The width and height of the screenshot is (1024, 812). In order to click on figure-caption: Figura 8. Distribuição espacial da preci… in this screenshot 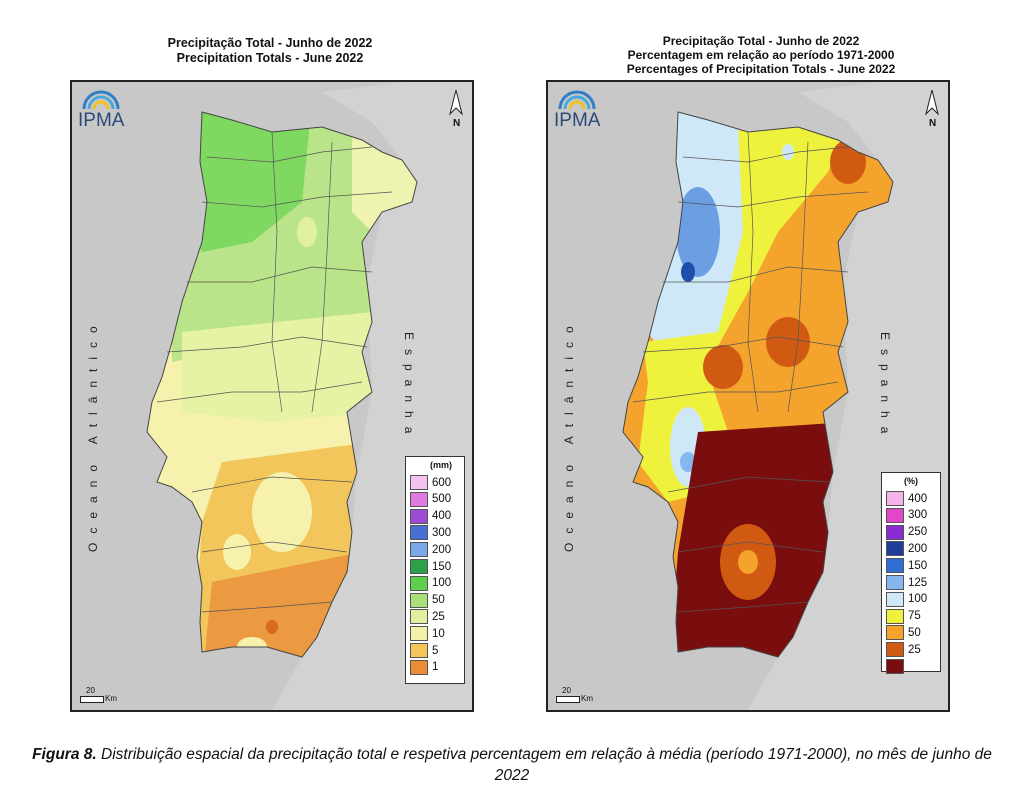, I will do `click(512, 765)`.